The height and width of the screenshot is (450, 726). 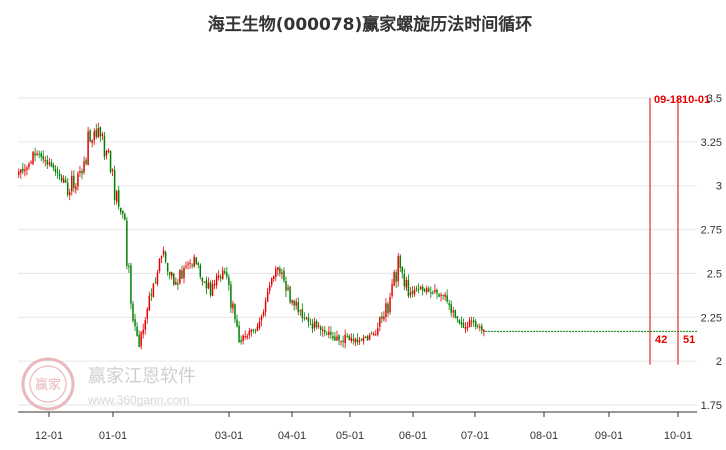 I want to click on chart-title: 海王生物(000078)赢家螺旋历法时间循环, so click(x=370, y=24).